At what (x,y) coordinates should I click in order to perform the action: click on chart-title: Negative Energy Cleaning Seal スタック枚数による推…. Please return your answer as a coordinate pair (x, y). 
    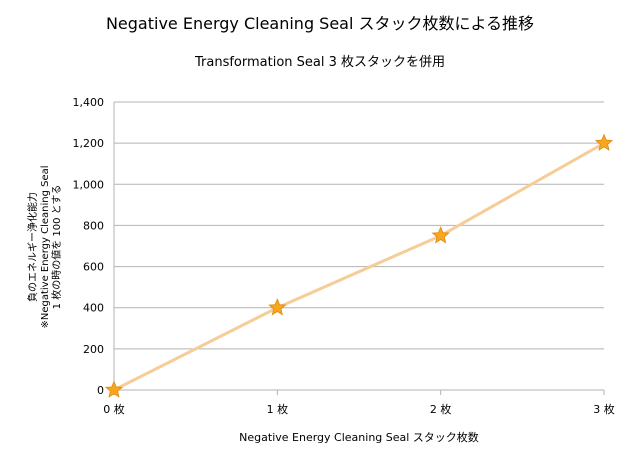
    Looking at the image, I should click on (320, 23).